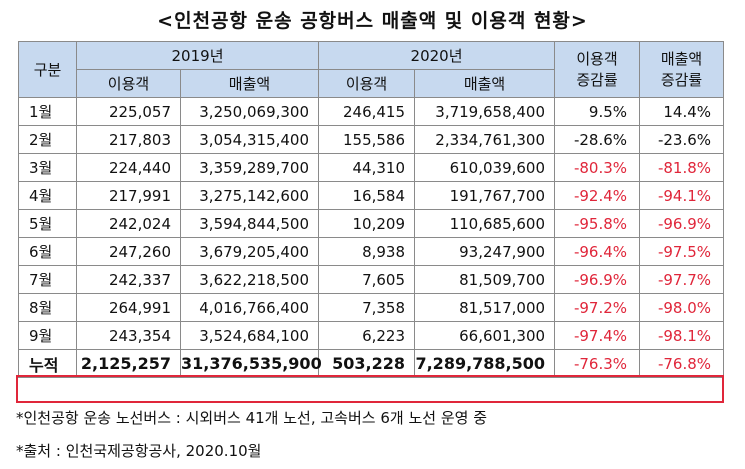 Image resolution: width=745 pixels, height=469 pixels. I want to click on cell-revenue-2020: 7,289,788,500, so click(485, 363).